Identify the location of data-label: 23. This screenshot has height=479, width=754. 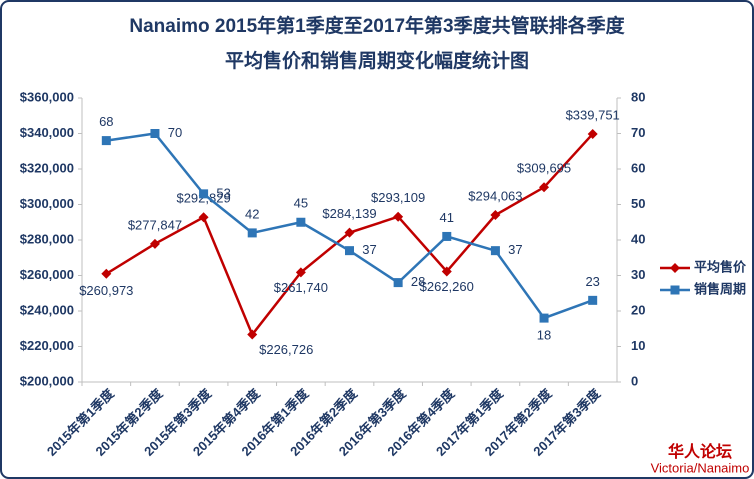
(592, 281).